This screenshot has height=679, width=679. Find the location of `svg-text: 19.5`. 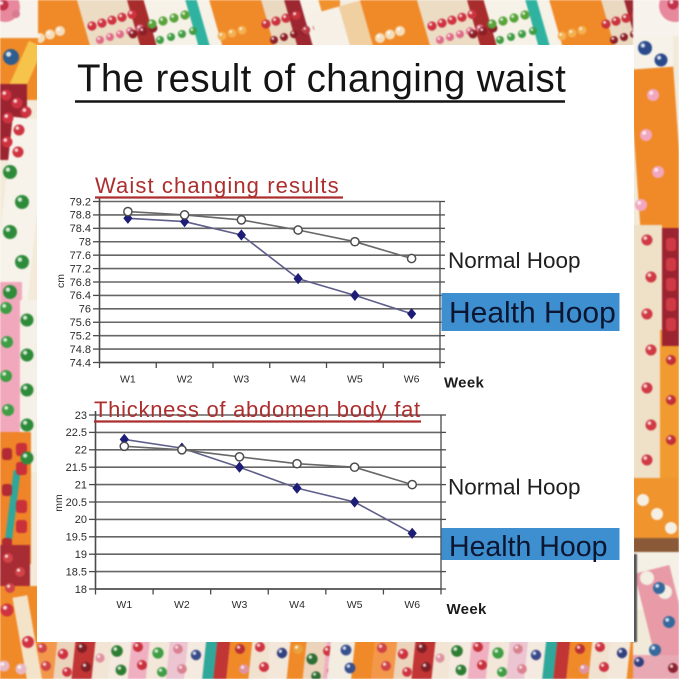

svg-text: 19.5 is located at coordinates (76, 538).